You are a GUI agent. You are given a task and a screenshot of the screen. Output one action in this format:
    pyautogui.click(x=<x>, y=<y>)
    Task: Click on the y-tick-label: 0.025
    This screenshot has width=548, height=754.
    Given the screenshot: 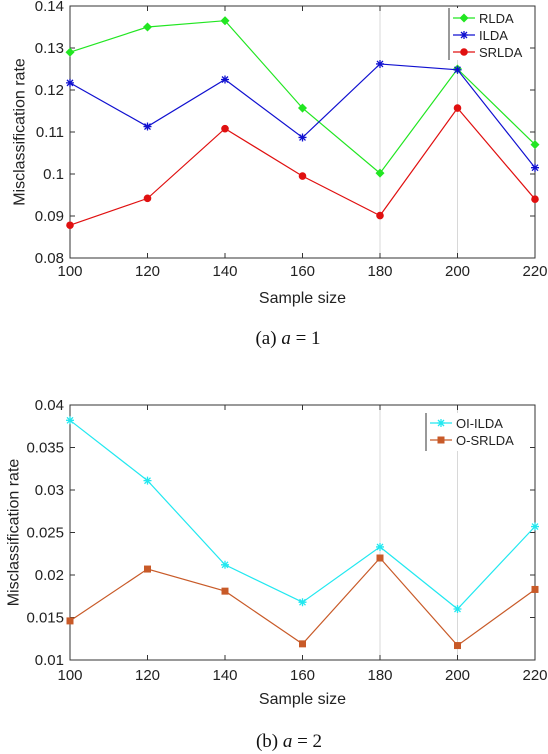 What is the action you would take?
    pyautogui.click(x=45, y=533)
    